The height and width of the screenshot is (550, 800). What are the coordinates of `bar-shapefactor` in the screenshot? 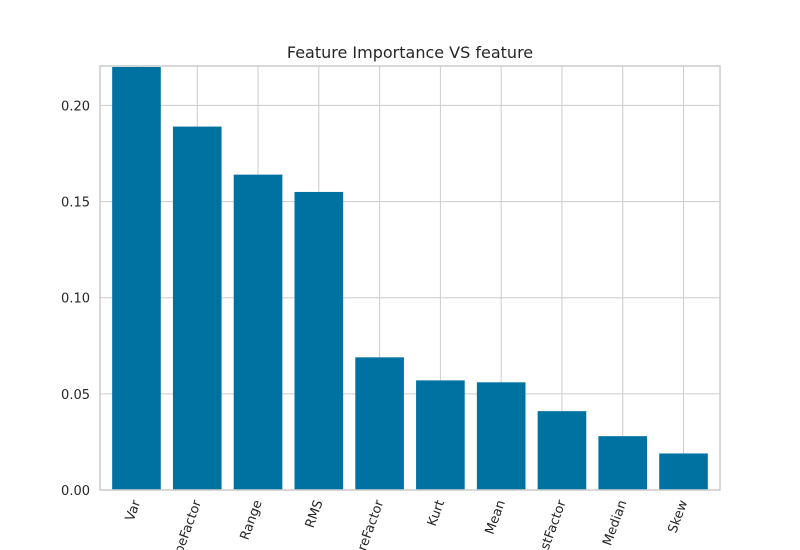 It's located at (197, 308).